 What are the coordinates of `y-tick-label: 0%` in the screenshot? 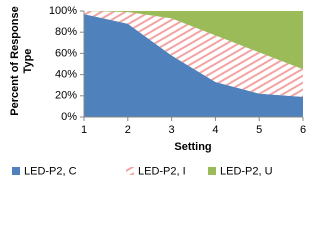 It's located at (69, 117).